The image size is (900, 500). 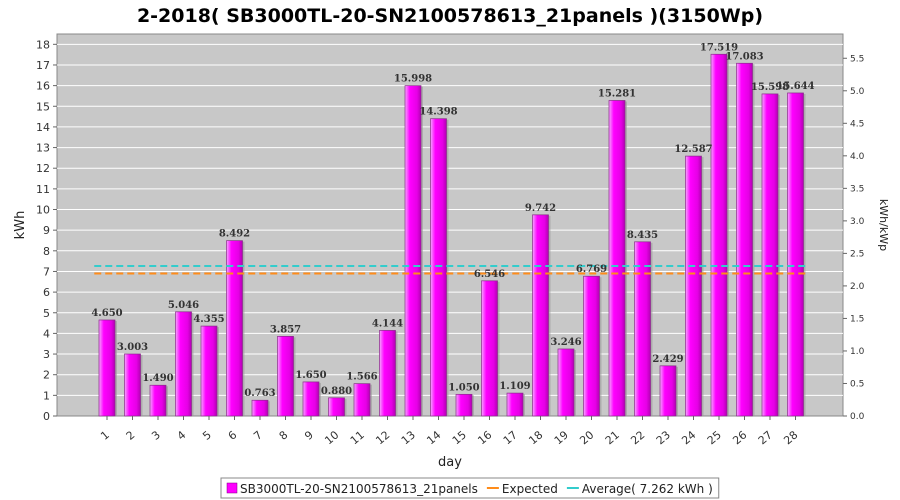 I want to click on bar-value-label: 8.492, so click(x=234, y=234).